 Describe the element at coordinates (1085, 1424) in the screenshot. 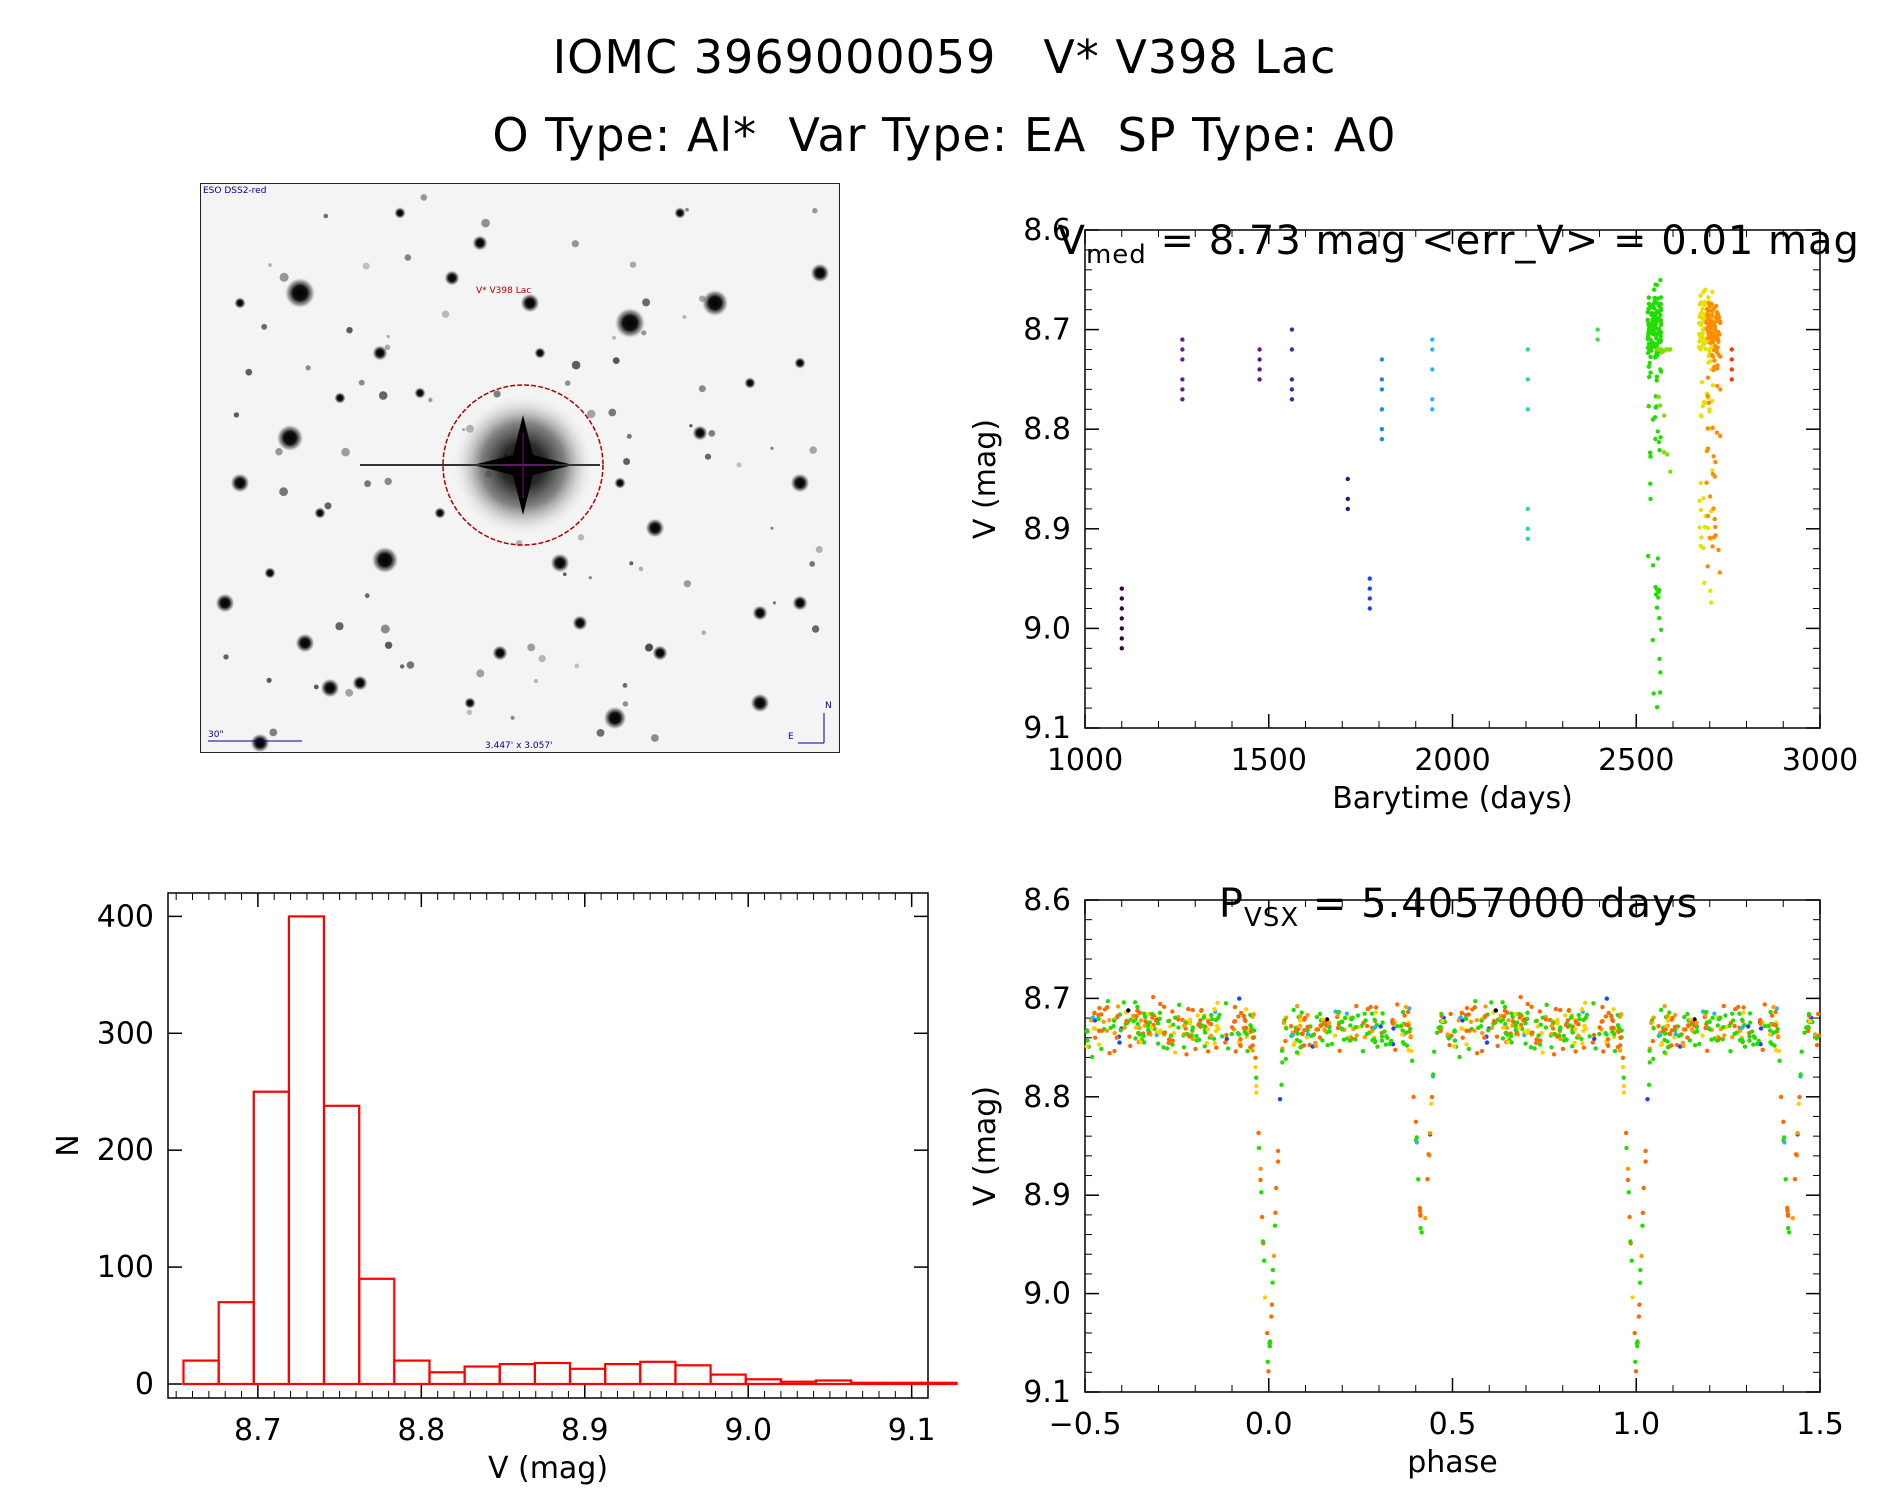

I see `x-tick-label: −0.5` at that location.